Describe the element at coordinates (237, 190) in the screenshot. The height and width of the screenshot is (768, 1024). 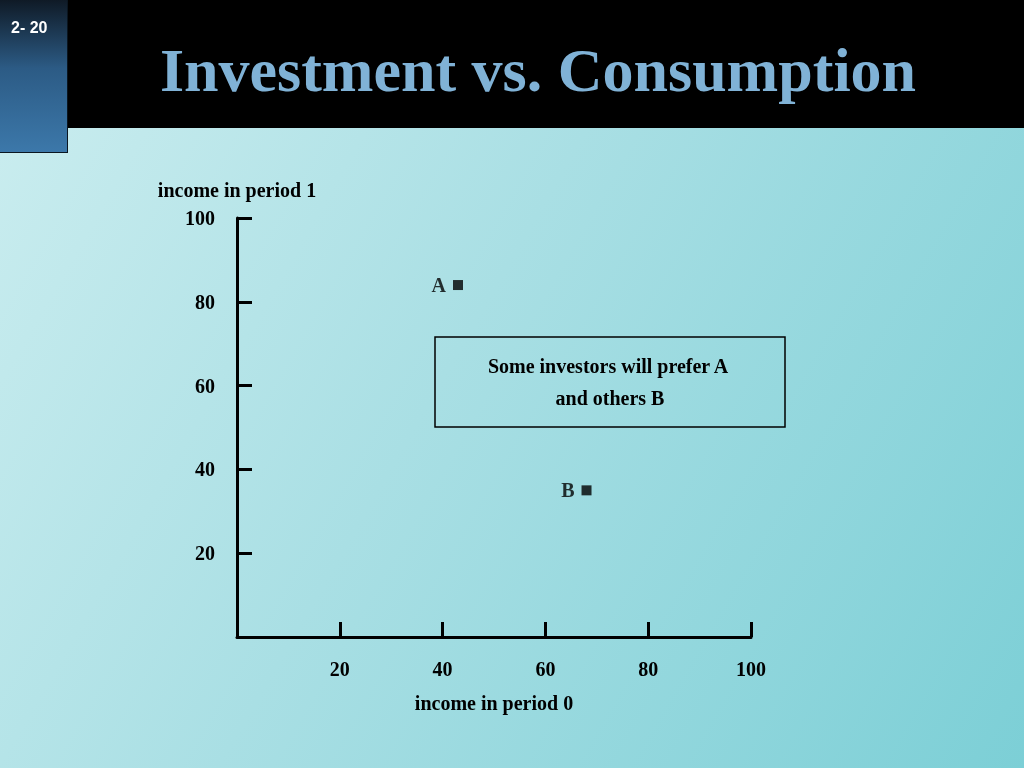
I see `y-axis-title: income in period 1` at that location.